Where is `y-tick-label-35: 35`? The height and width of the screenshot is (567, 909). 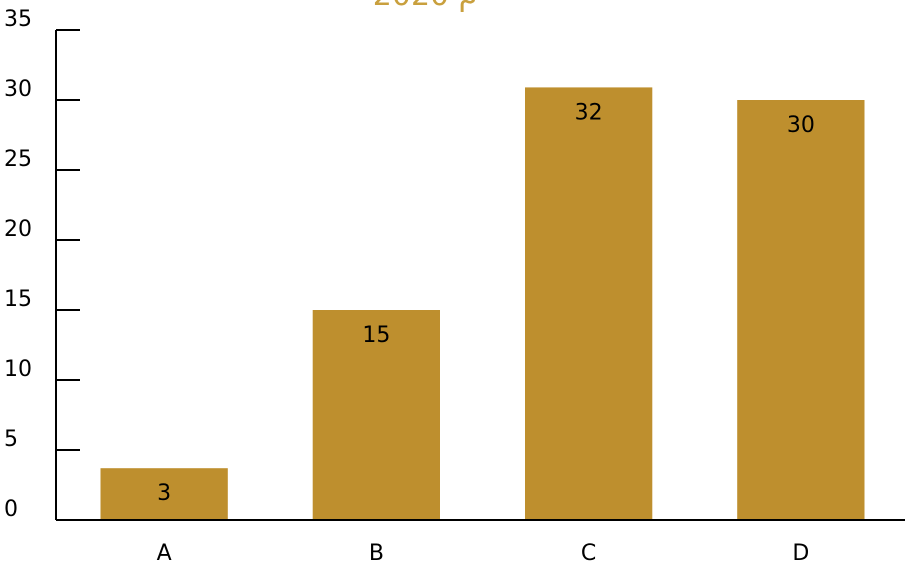 y-tick-label-35: 35 is located at coordinates (18, 19).